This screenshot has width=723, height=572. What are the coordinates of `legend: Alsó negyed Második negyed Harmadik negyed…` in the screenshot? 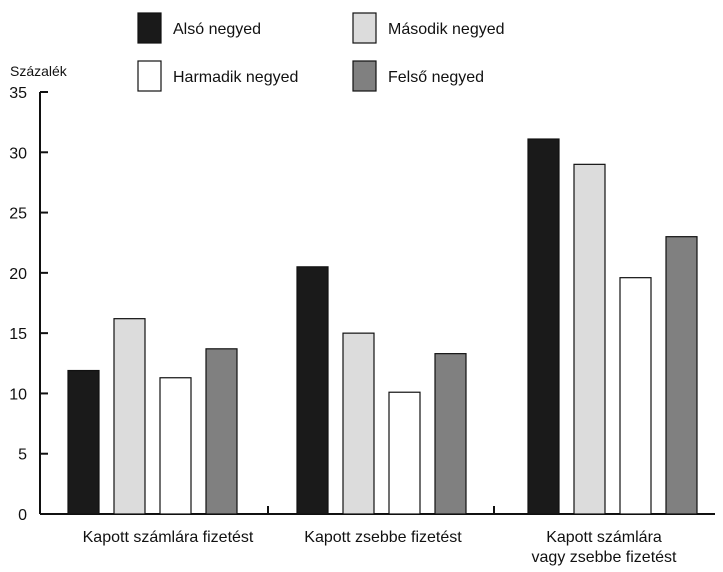 It's located at (321, 52).